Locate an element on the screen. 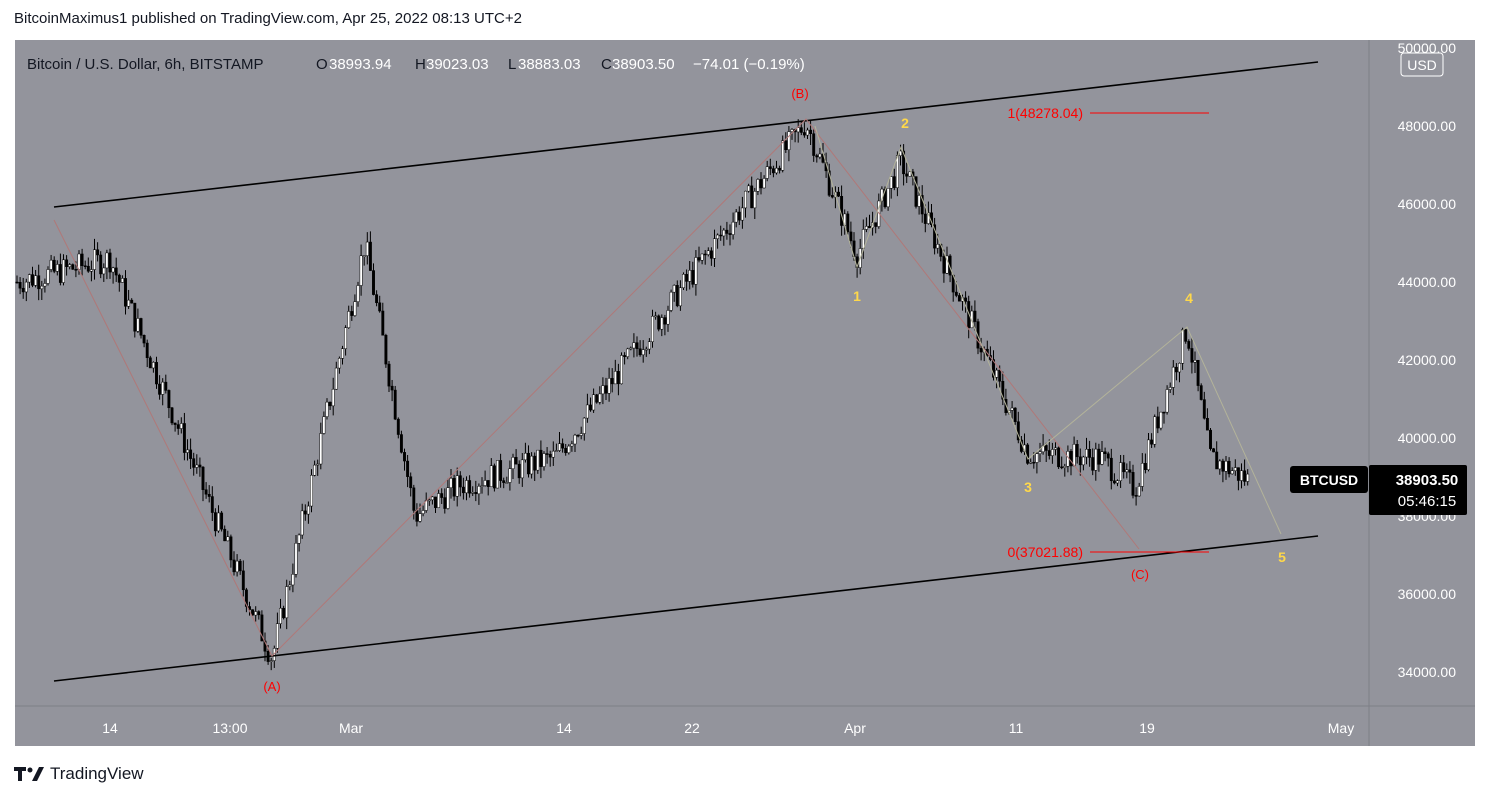 The image size is (1489, 800). currency-badge: USD is located at coordinates (1422, 65).